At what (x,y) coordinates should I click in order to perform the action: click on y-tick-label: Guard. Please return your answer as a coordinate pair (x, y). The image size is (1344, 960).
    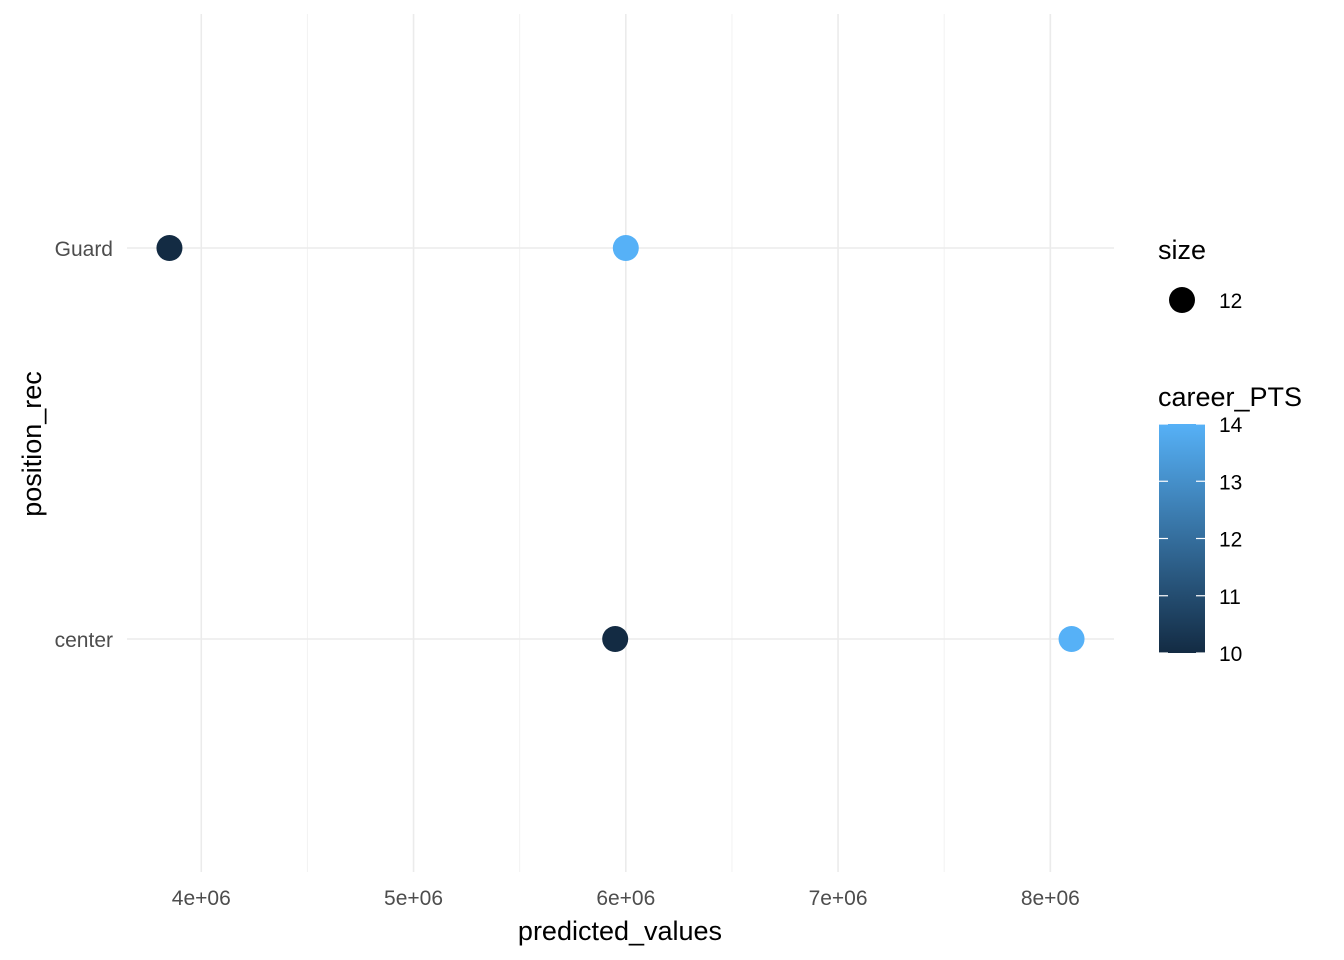
    Looking at the image, I should click on (84, 249).